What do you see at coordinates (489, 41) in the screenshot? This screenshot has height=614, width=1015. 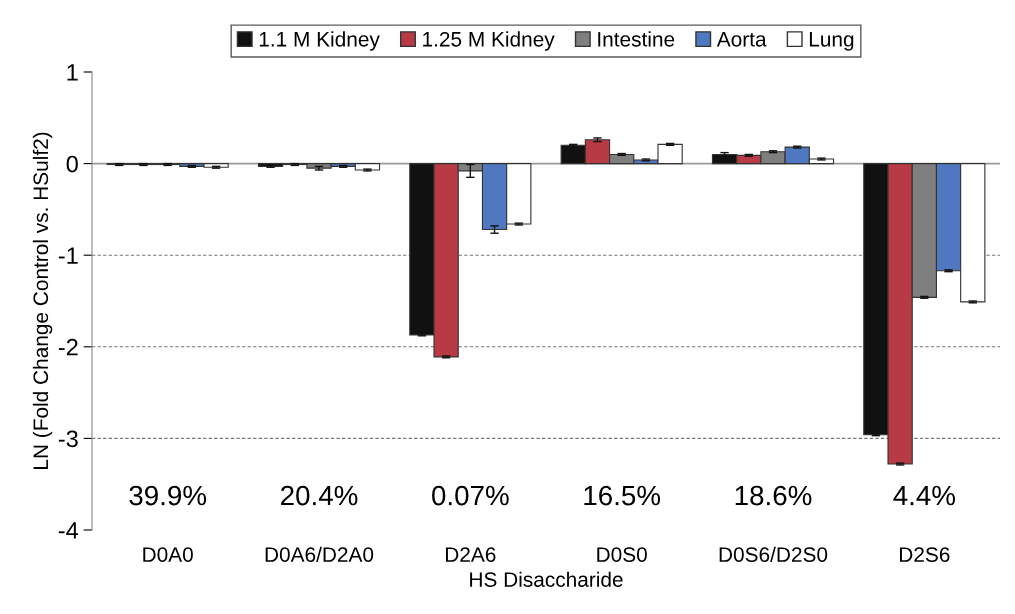 I see `legend-label: 1.25 M Kidney` at bounding box center [489, 41].